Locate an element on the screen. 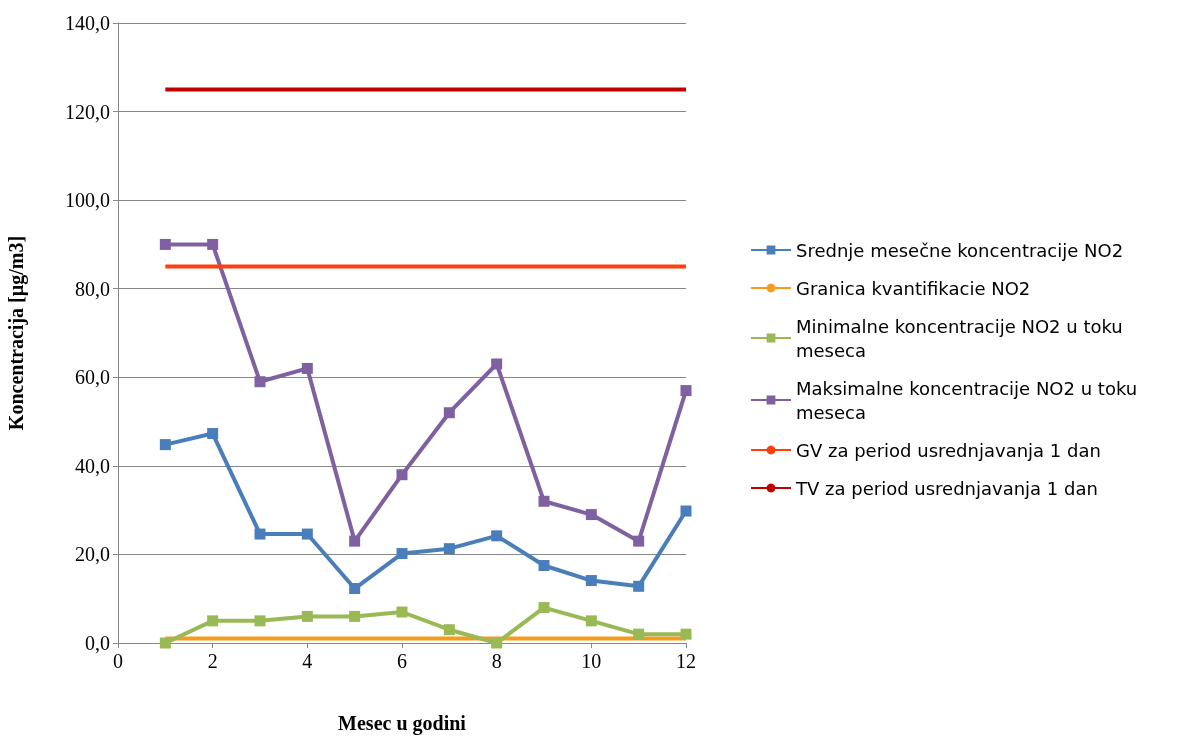 The image size is (1186, 738). y-tick-label: 100,0 is located at coordinates (87, 200).